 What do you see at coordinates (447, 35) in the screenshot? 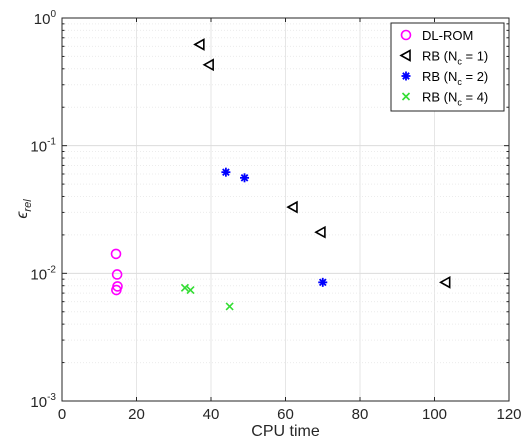
I see `legend-label: DL-ROM` at bounding box center [447, 35].